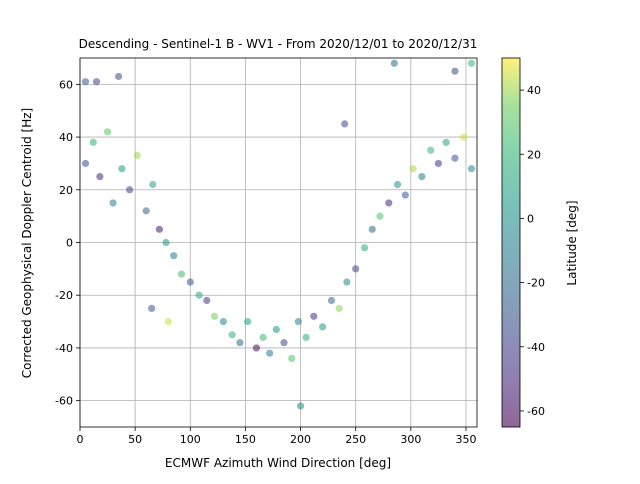 Image resolution: width=640 pixels, height=484 pixels. What do you see at coordinates (534, 154) in the screenshot?
I see `colorbar-tick-label: 20` at bounding box center [534, 154].